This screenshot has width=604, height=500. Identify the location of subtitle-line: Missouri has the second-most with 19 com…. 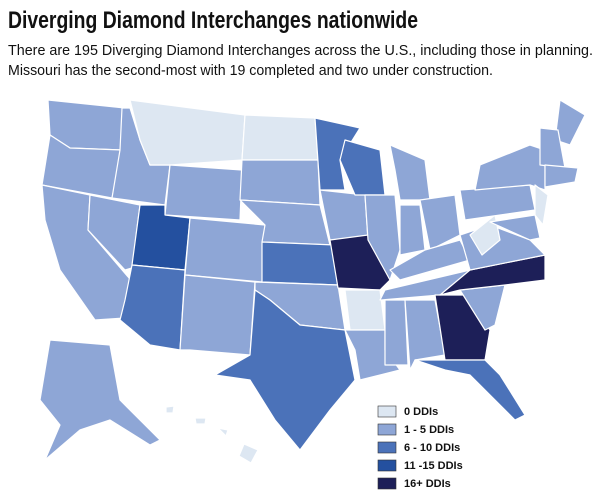
(250, 70).